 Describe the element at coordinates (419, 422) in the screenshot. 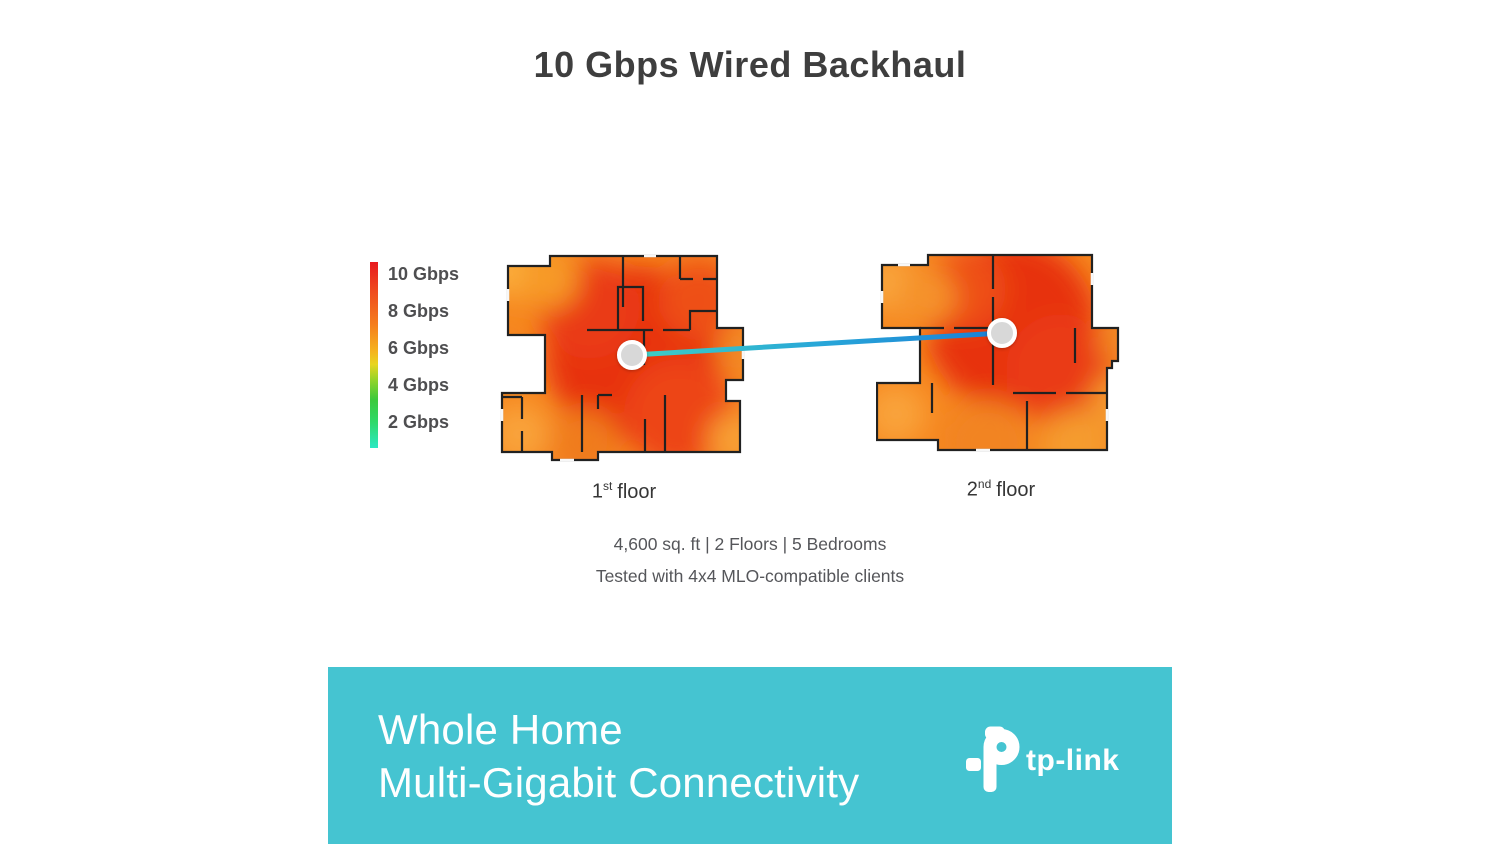

I see `legend-item-2gbps: 2 Gbps` at that location.